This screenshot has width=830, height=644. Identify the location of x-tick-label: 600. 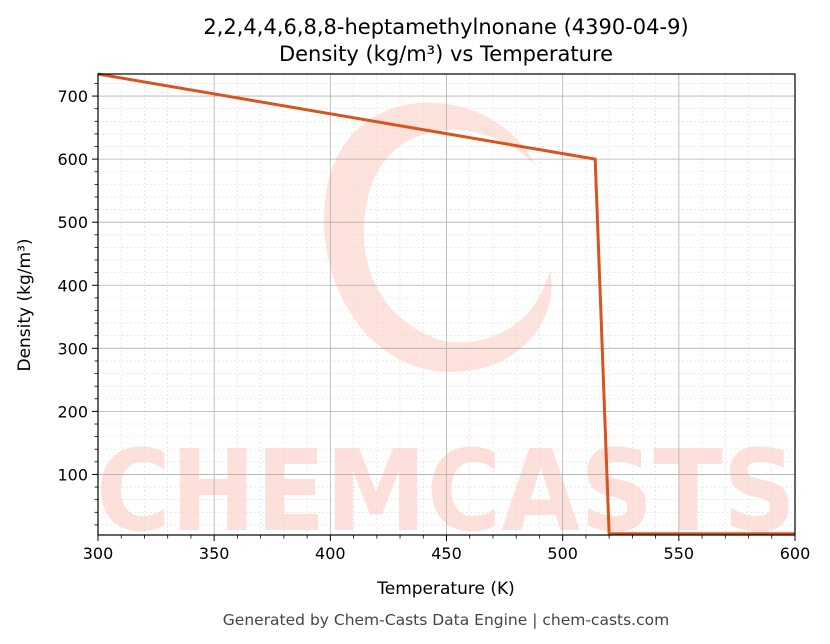
(795, 553).